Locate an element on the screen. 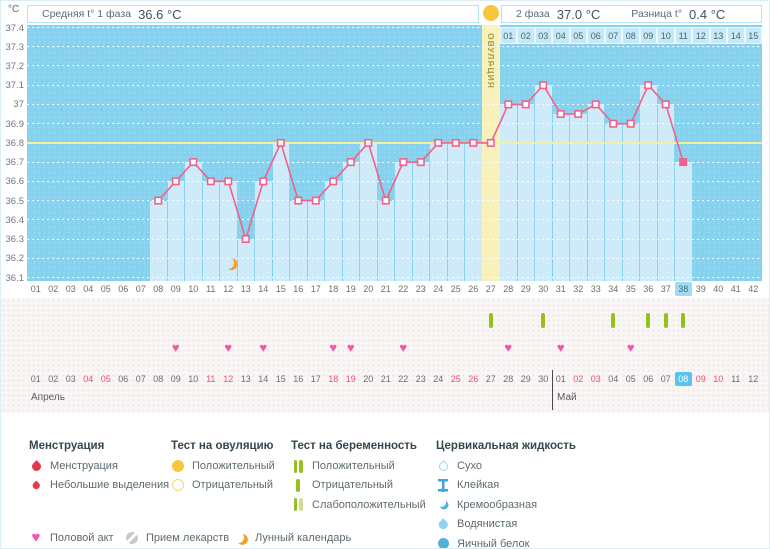 The image size is (770, 549). cycle-day-cell: 20 is located at coordinates (368, 289).